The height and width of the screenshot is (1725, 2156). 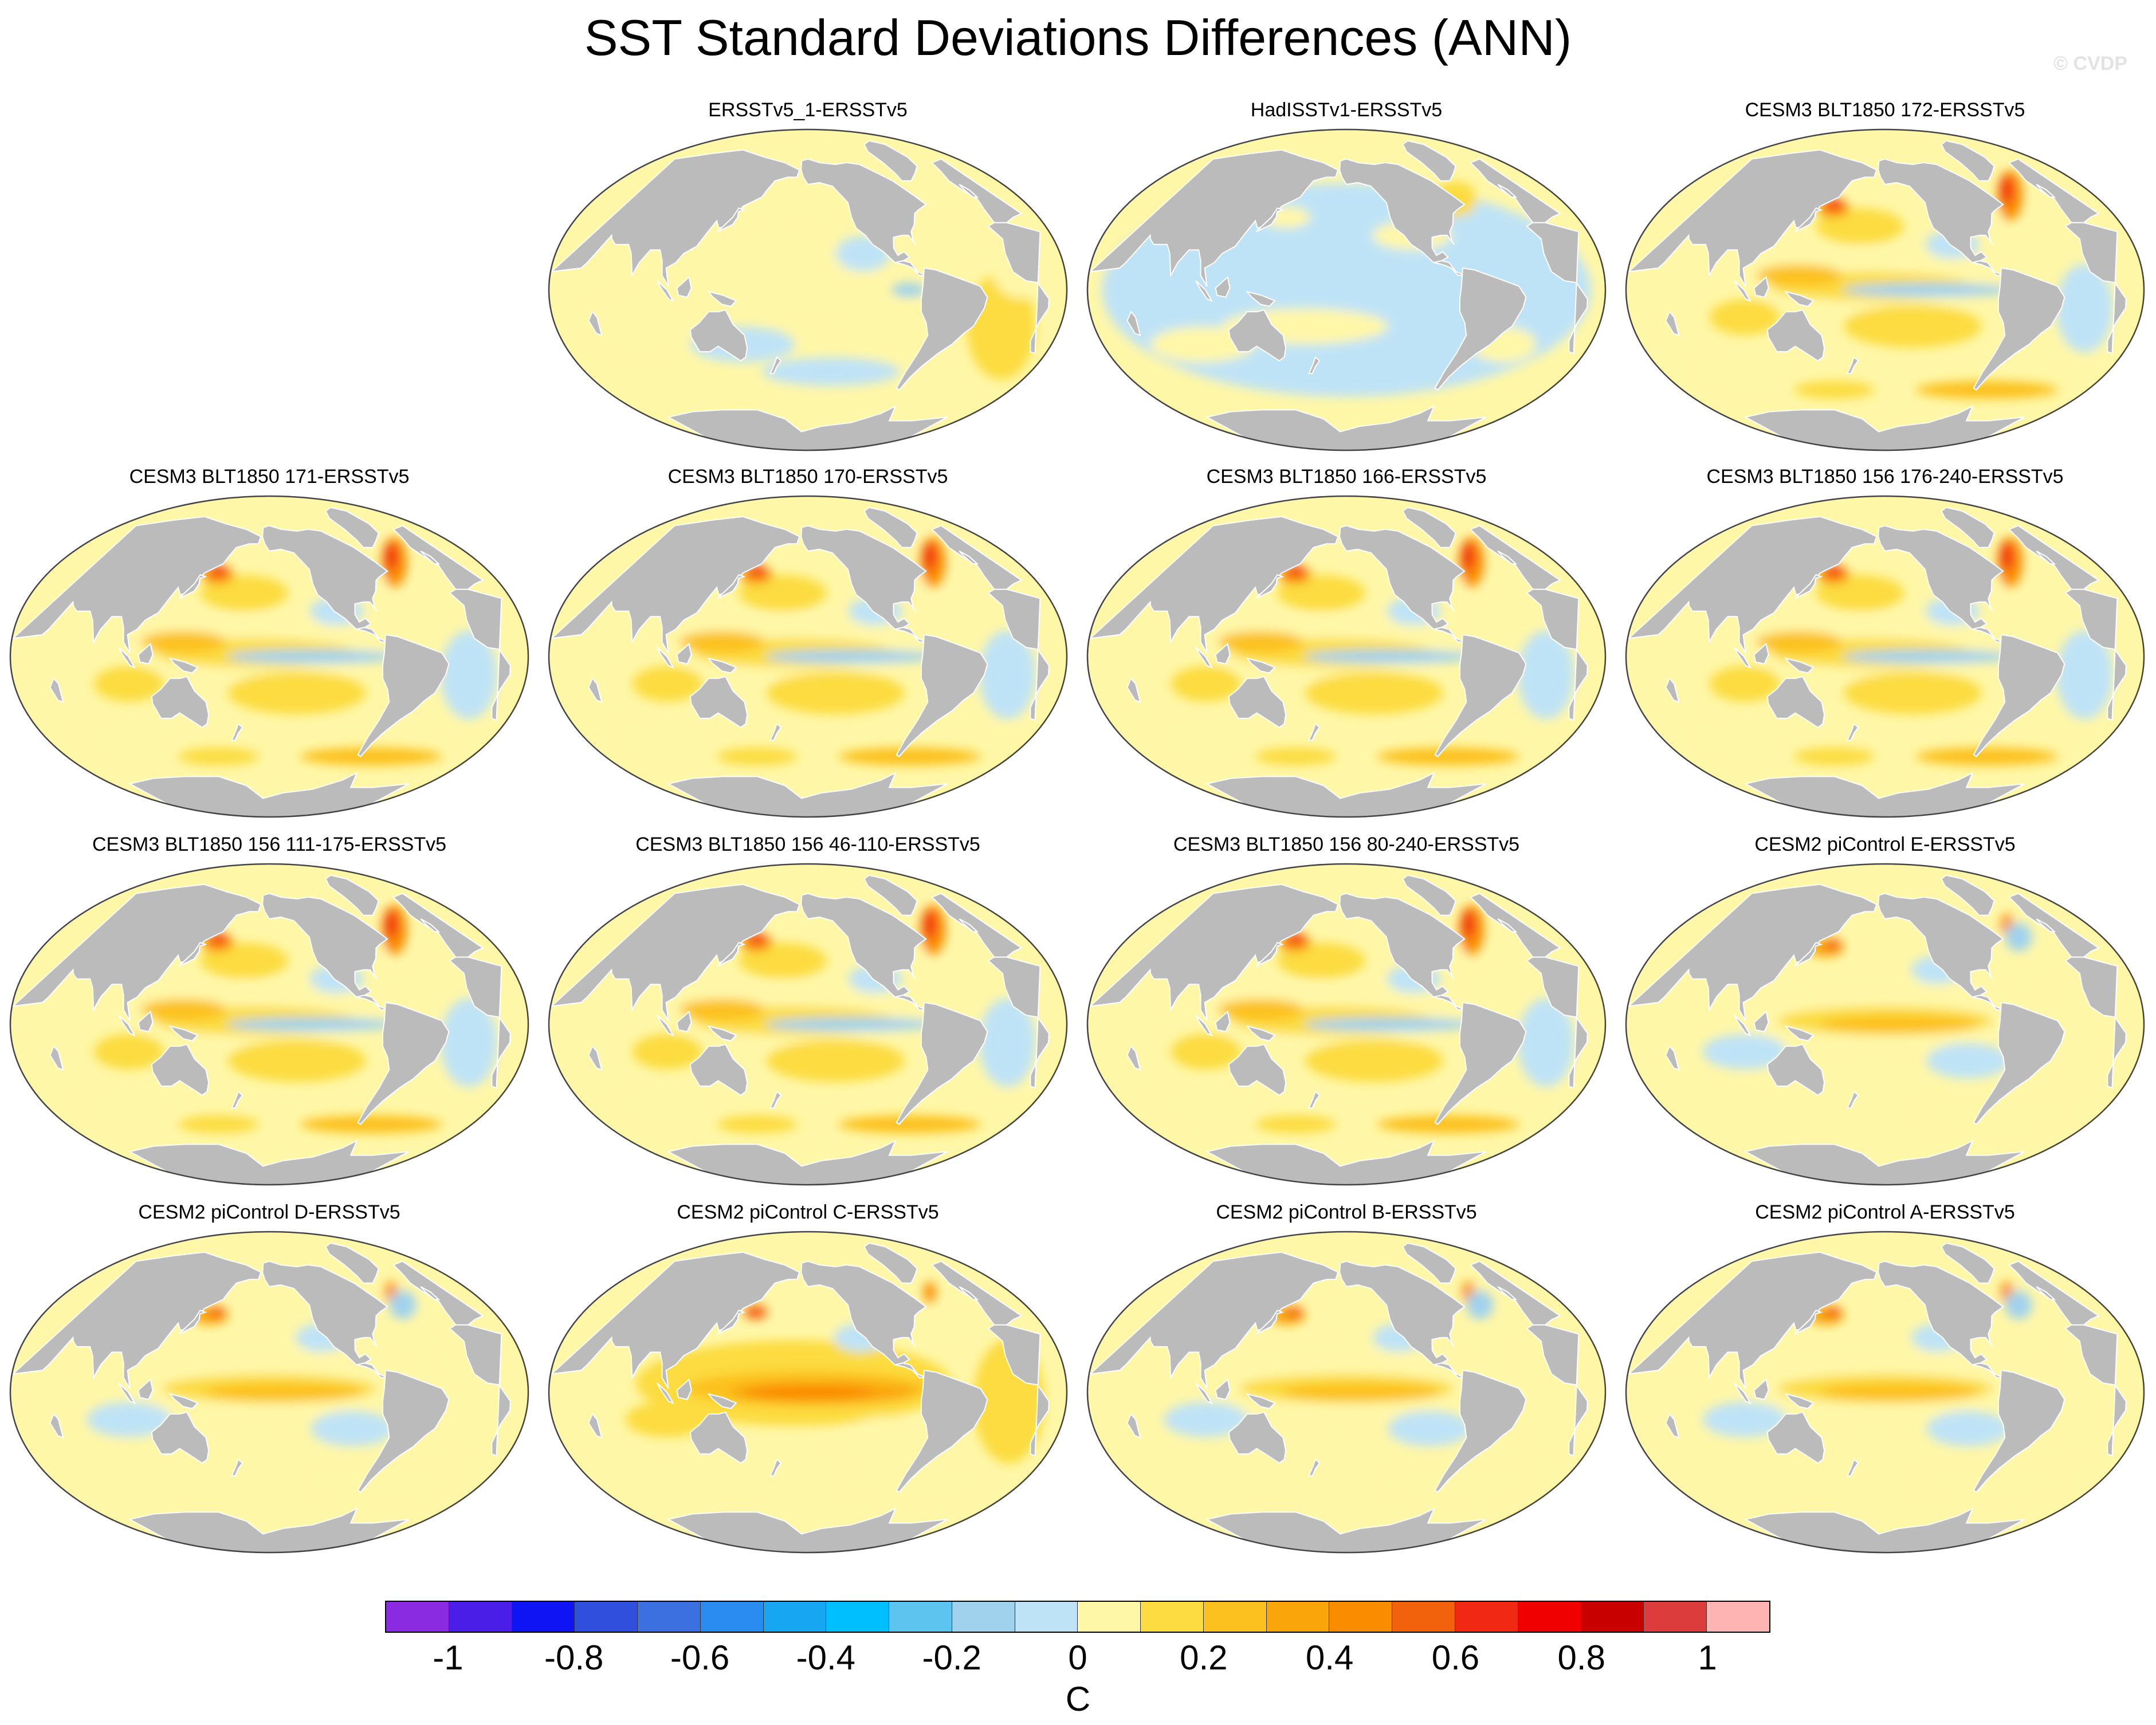 What do you see at coordinates (448, 1657) in the screenshot?
I see `colorbar-tick-label: -1` at bounding box center [448, 1657].